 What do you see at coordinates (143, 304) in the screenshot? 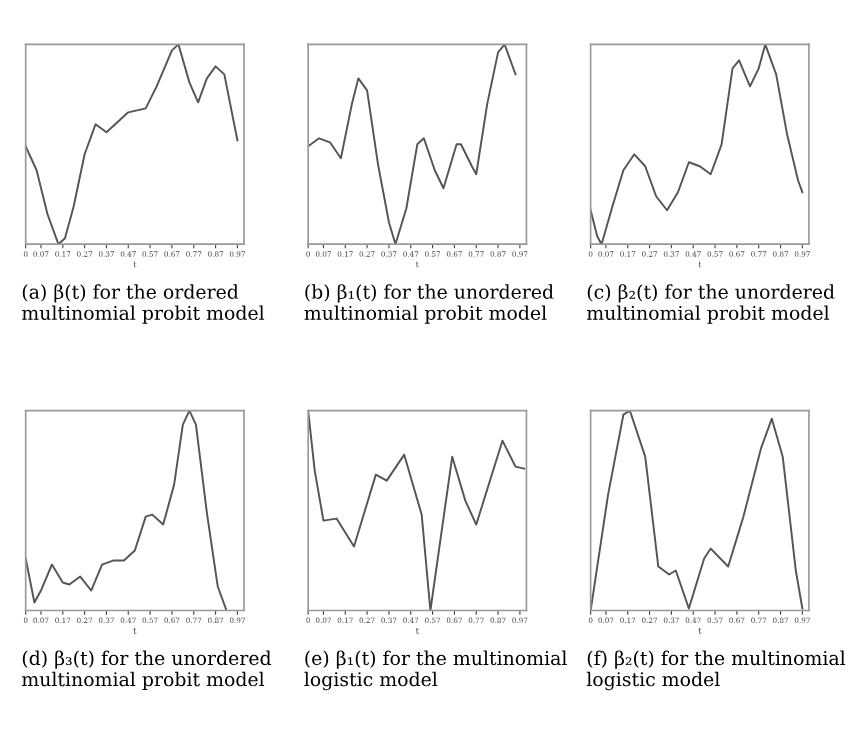
I see `text: (a) β(t) for the ordered multinomial probit model` at bounding box center [143, 304].